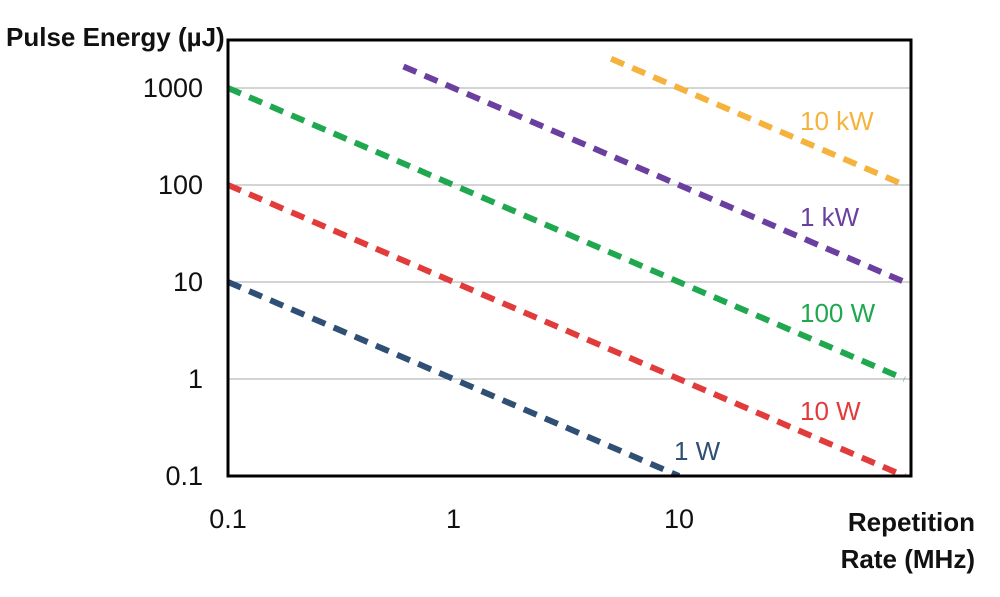 The image size is (1000, 597). Describe the element at coordinates (697, 451) in the screenshot. I see `series-label: 1 W` at that location.